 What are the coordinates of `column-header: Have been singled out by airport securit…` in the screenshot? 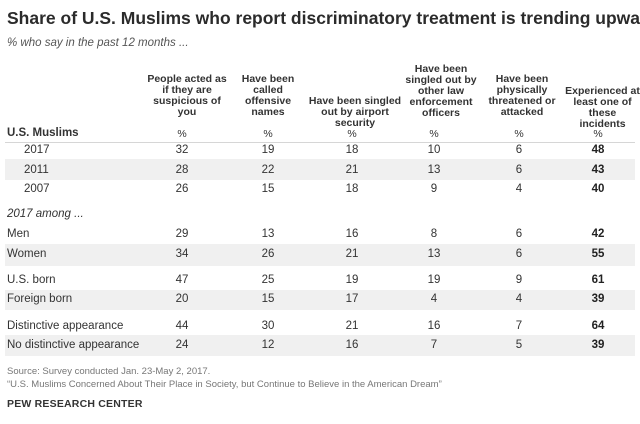 It's located at (355, 112).